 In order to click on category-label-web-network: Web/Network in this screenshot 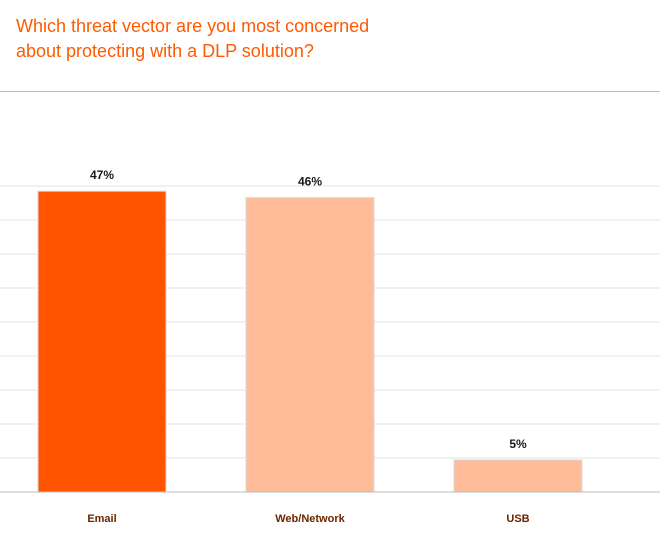, I will do `click(310, 519)`.